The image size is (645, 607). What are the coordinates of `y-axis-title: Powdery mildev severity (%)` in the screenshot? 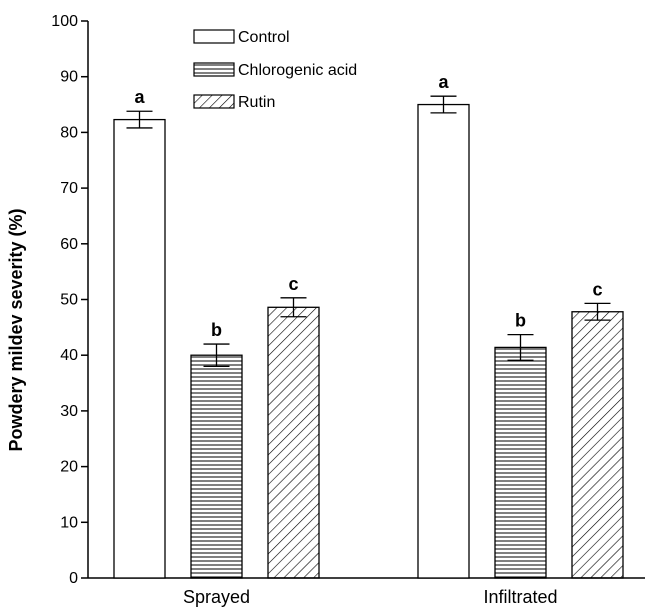 It's located at (16, 329).